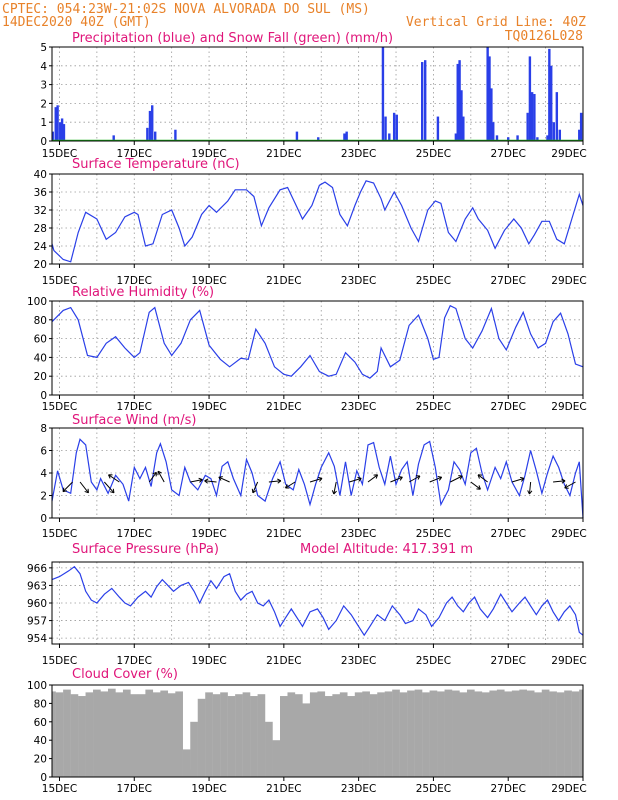  I want to click on precip-xtick-label: 27DEC, so click(508, 154).